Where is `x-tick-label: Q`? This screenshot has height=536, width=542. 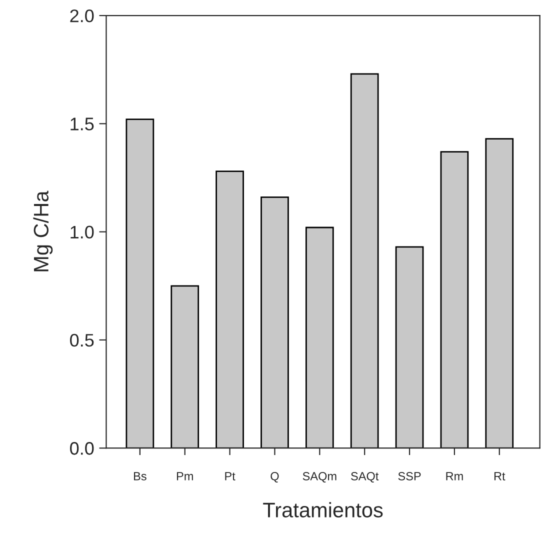 x-tick-label: Q is located at coordinates (274, 477).